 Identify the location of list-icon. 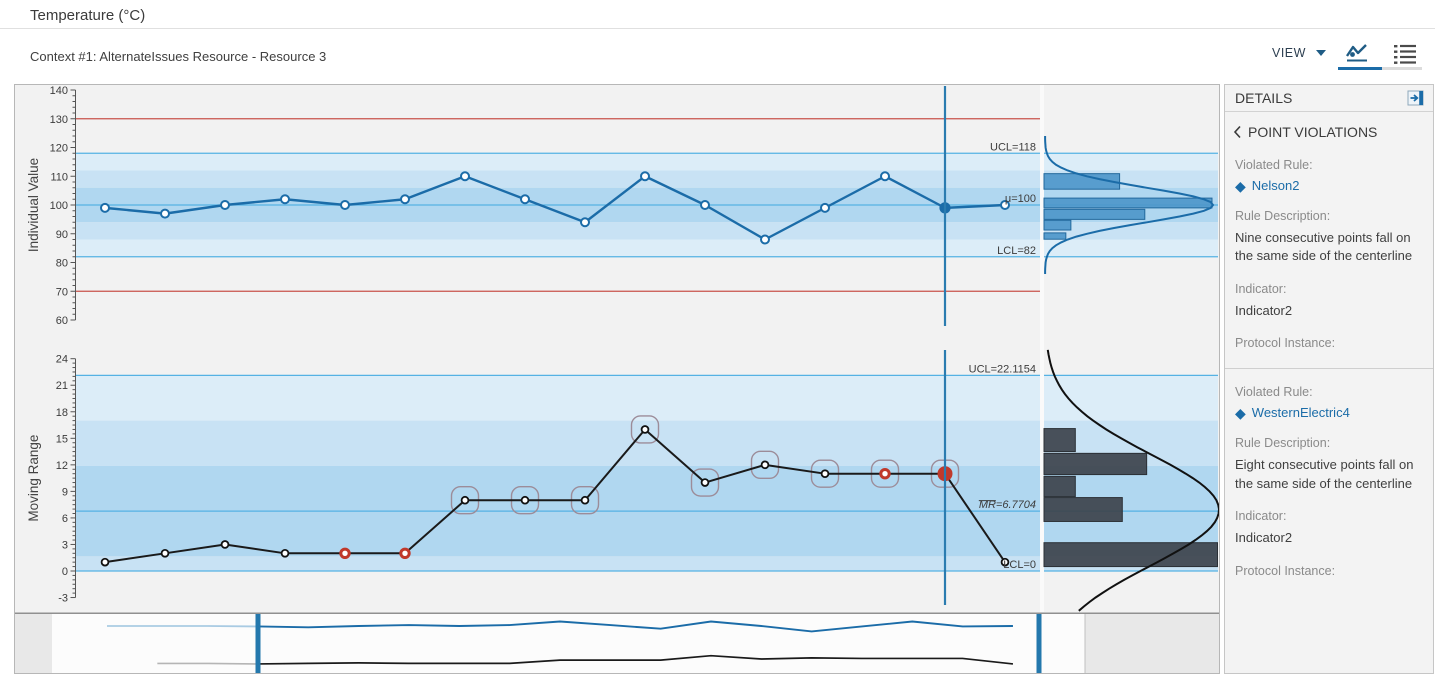
(1405, 54).